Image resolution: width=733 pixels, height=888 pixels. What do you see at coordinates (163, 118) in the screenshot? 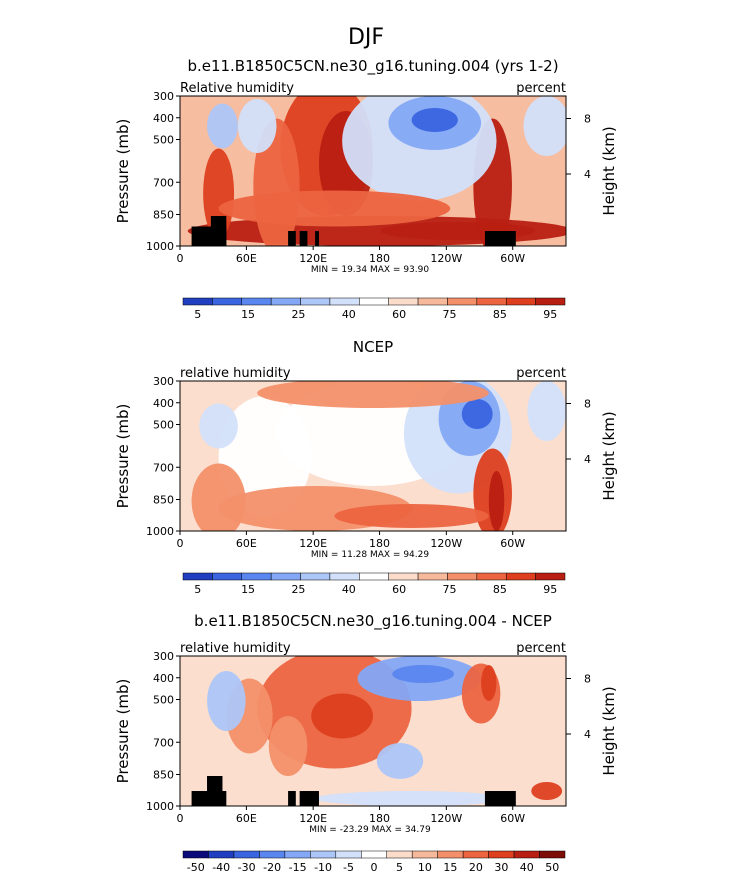
I see `y-tick-label: 400` at bounding box center [163, 118].